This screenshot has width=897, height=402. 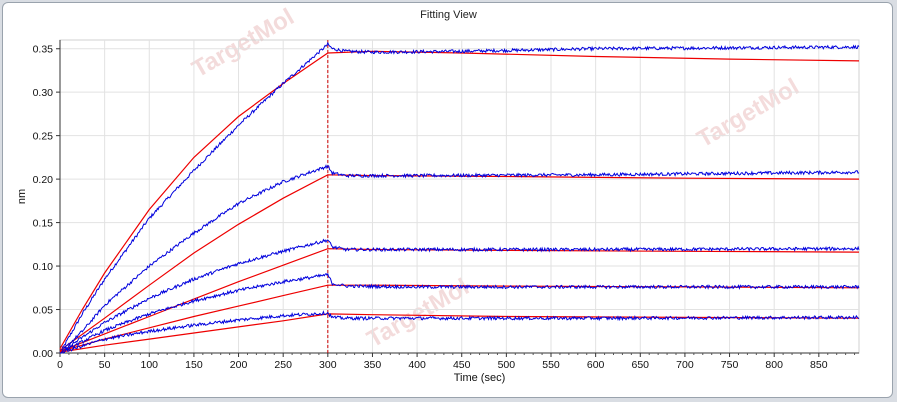 What do you see at coordinates (448, 15) in the screenshot?
I see `chart-title: Fitting View` at bounding box center [448, 15].